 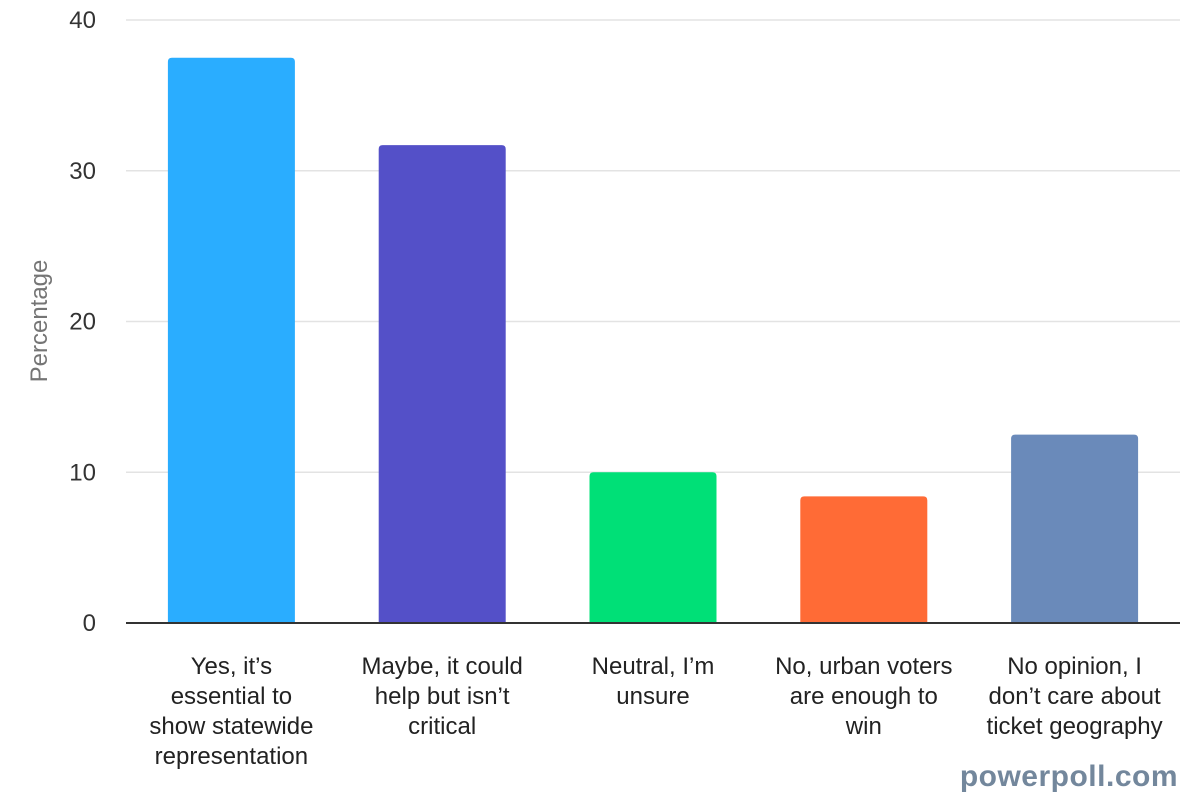 I want to click on y-tick-label: 40, so click(x=82, y=20).